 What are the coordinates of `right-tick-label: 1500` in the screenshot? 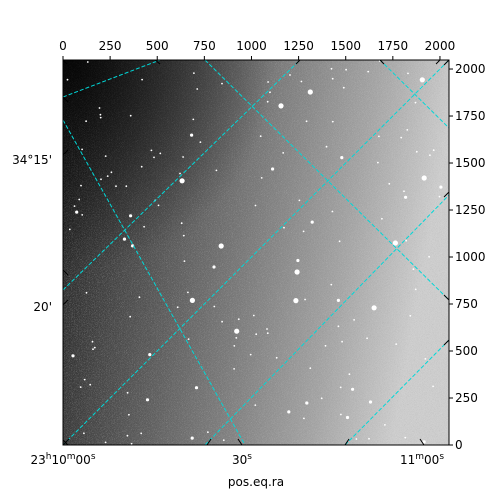 It's located at (470, 163).